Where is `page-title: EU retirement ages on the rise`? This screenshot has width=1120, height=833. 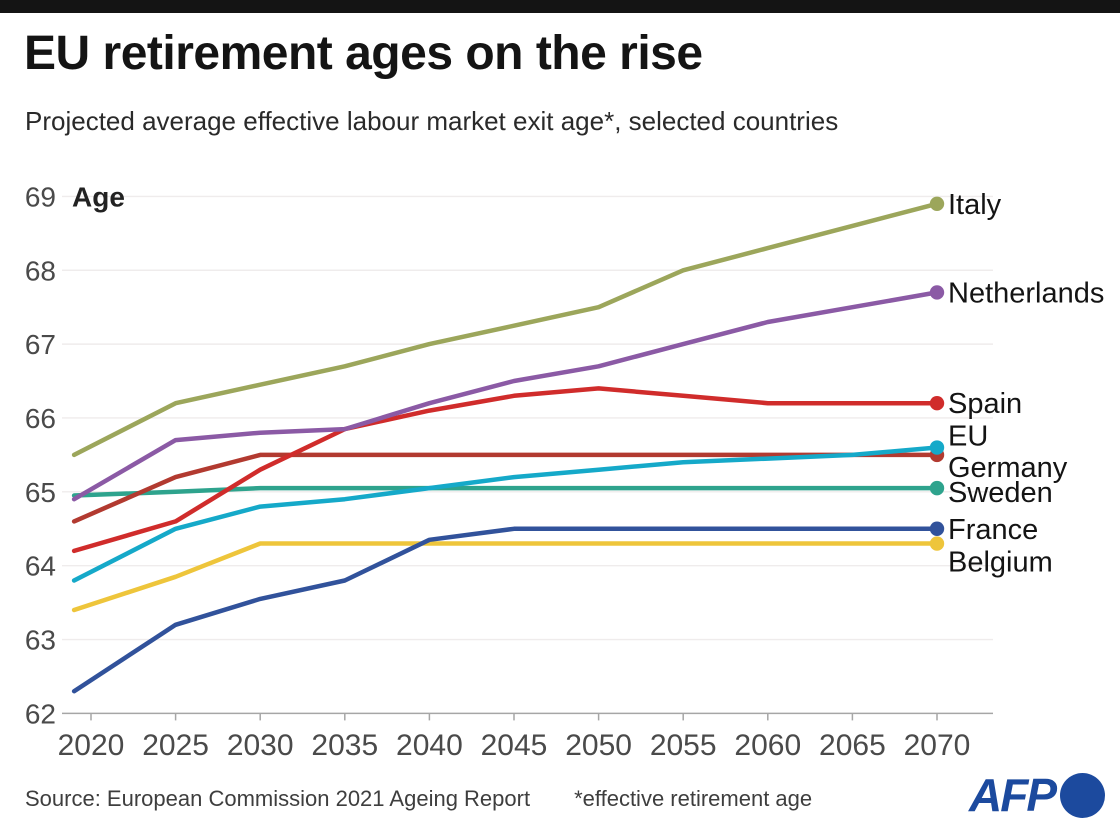 page-title: EU retirement ages on the rise is located at coordinates (363, 53).